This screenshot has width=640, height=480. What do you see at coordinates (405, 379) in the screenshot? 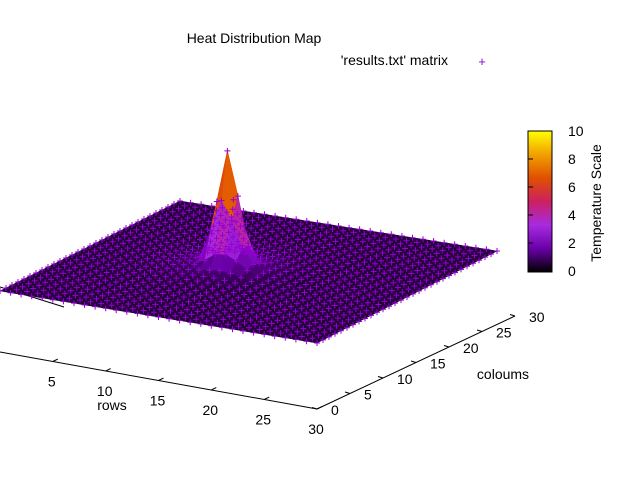
I see `coloums-tick-label: 10` at bounding box center [405, 379].